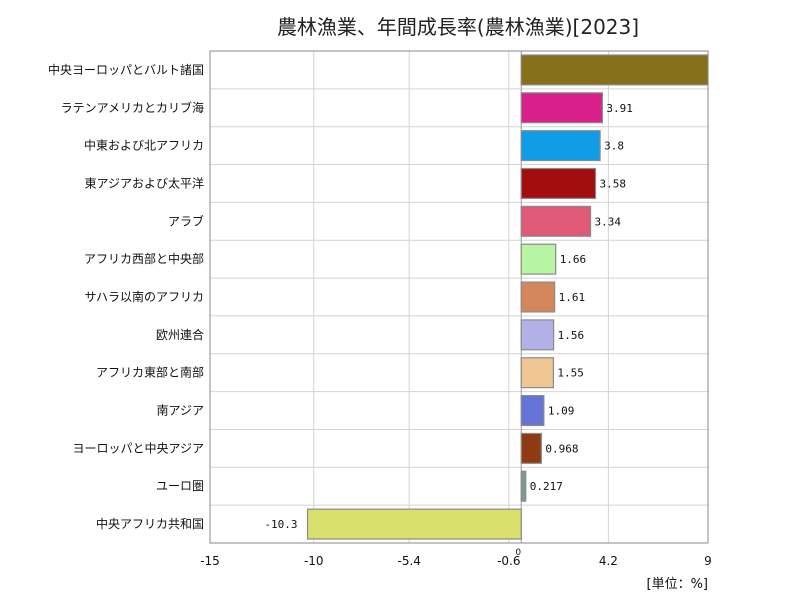  What do you see at coordinates (708, 561) in the screenshot?
I see `tick-label-5: 9` at bounding box center [708, 561].